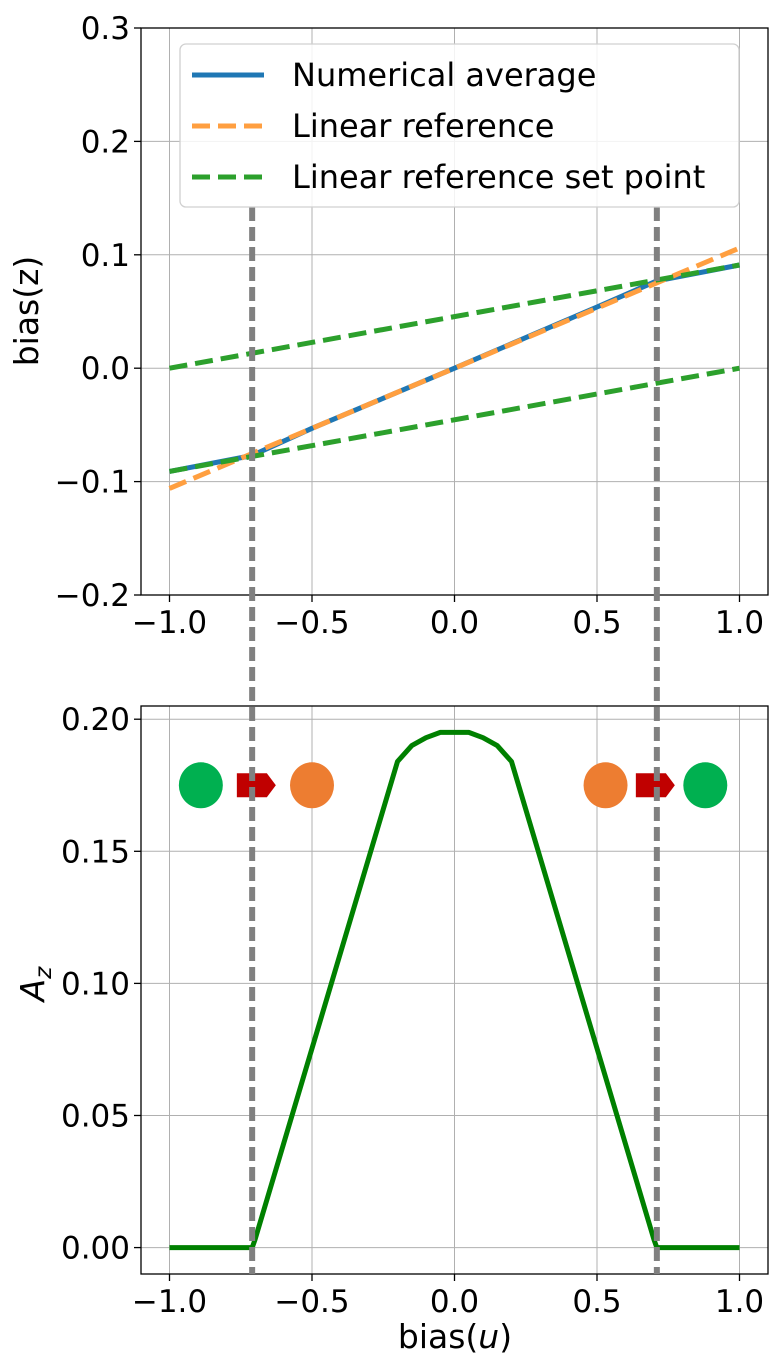  Describe the element at coordinates (95, 1249) in the screenshot. I see `bottom-y-tick-label: 0.00` at that location.